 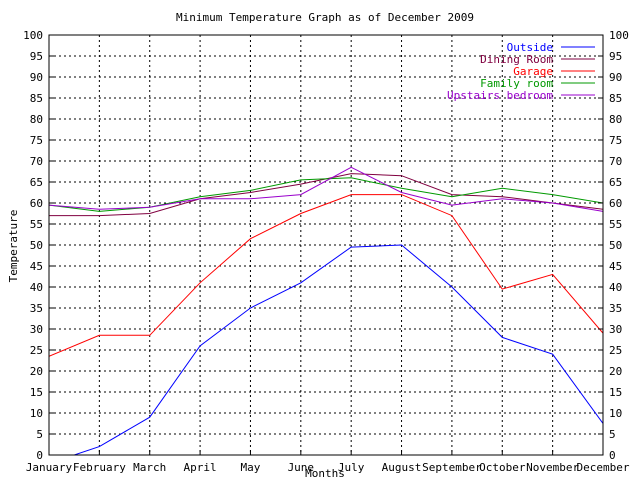 I want to click on y-tick-label-left: 60, so click(x=36, y=203).